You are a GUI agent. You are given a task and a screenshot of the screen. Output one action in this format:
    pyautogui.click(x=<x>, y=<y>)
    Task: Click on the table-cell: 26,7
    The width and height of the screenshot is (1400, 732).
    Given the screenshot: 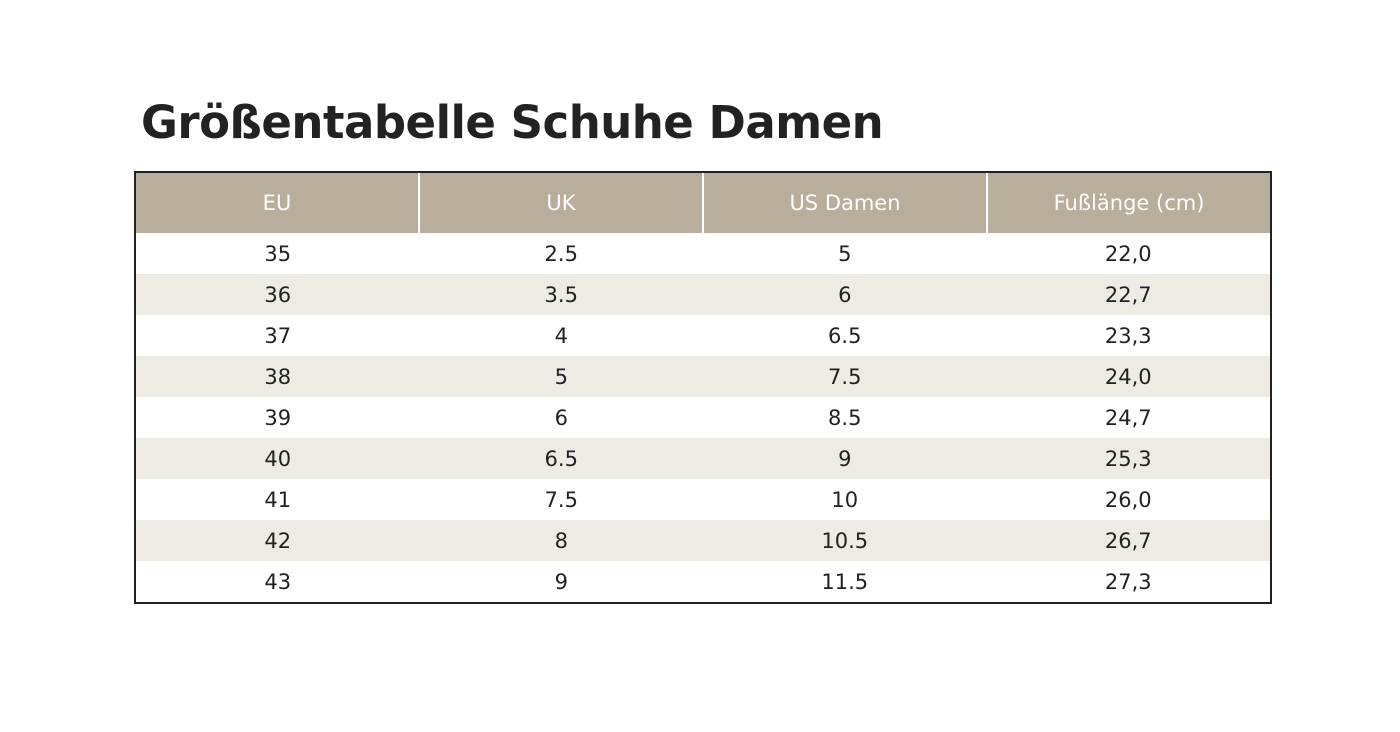 What is the action you would take?
    pyautogui.click(x=1128, y=540)
    